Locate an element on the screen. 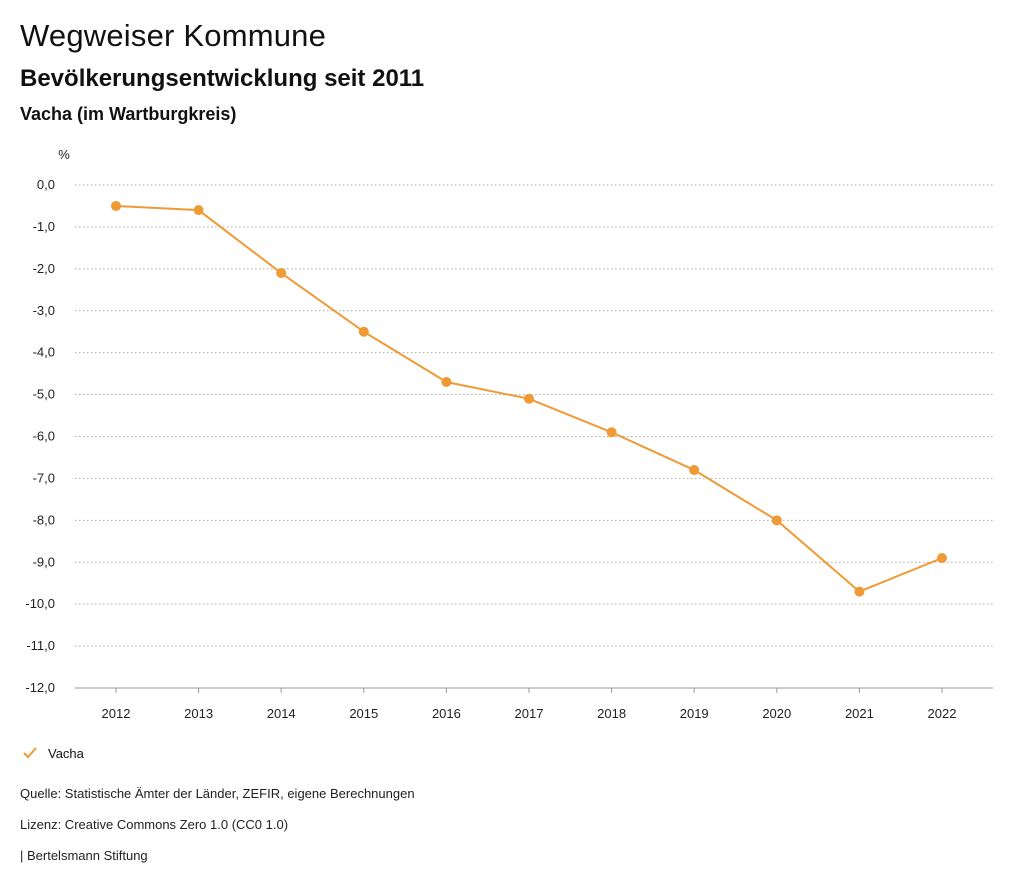 This screenshot has height=888, width=1024. x-tick-label: 2019 is located at coordinates (694, 713).